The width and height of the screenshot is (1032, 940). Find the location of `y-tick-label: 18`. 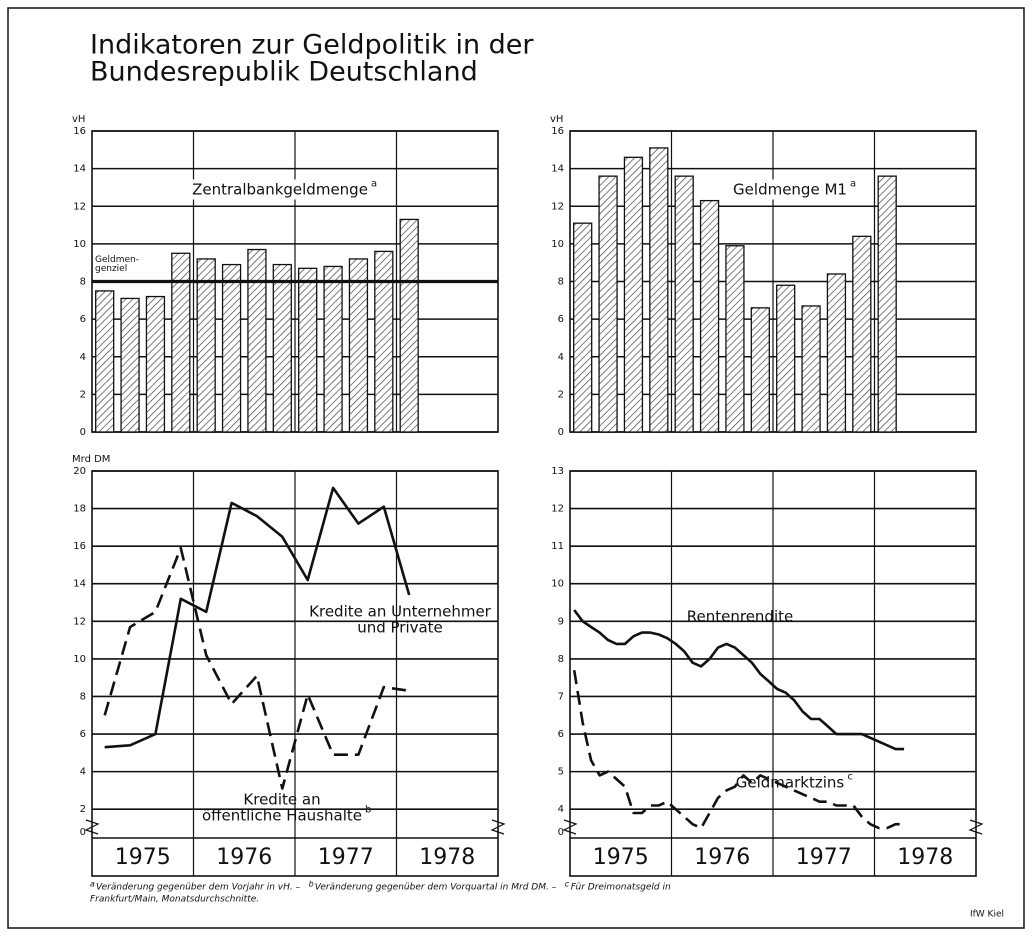

y-tick-label: 18 is located at coordinates (79, 509).